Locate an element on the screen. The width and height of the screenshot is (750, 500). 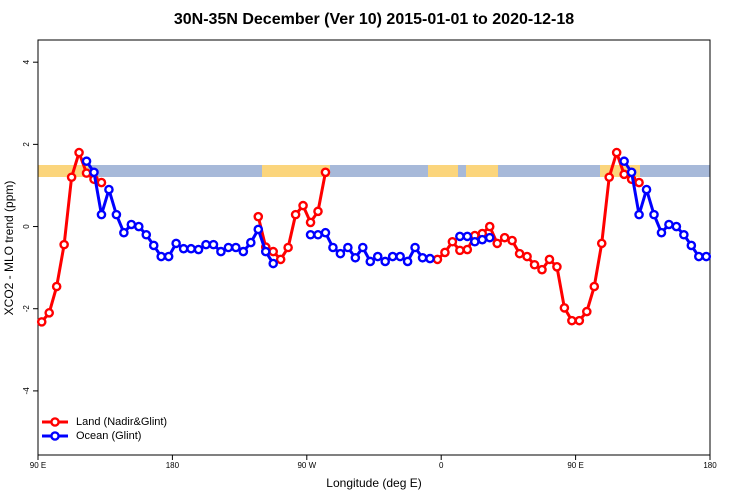
y-axis-label: XCO2 - MLO trend (ppm) is located at coordinates (9, 248).